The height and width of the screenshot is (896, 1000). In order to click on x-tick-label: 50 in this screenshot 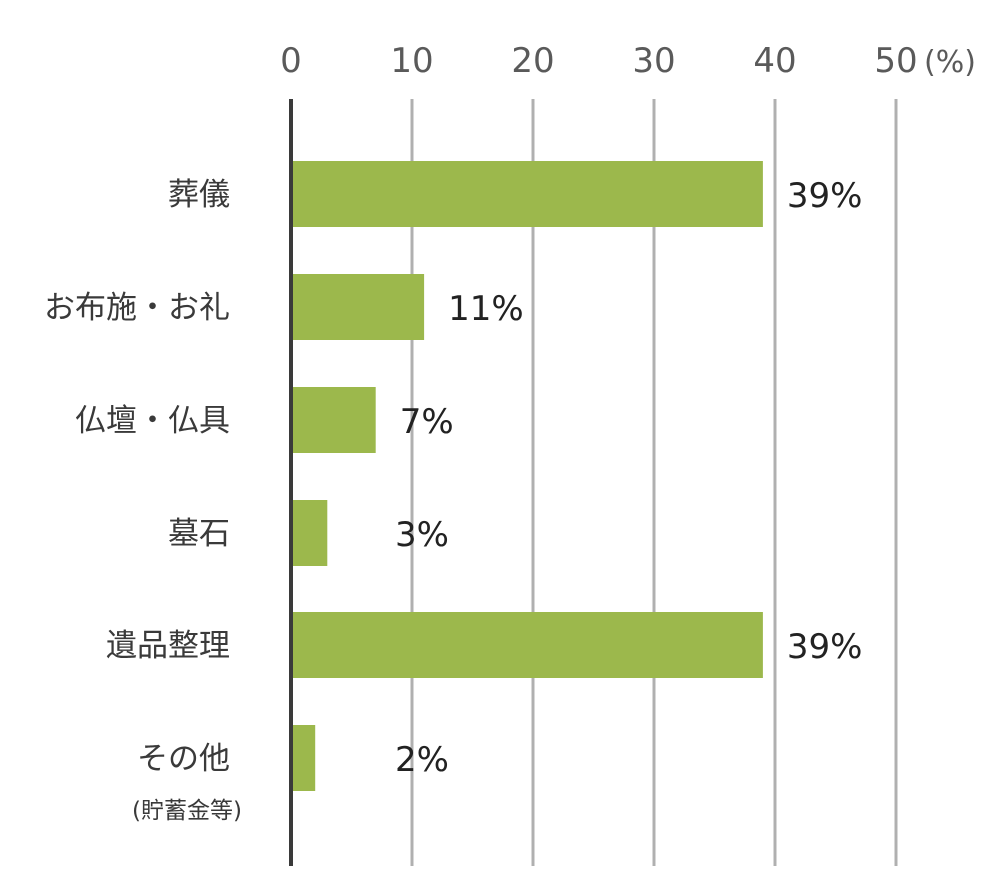, I will do `click(895, 61)`.